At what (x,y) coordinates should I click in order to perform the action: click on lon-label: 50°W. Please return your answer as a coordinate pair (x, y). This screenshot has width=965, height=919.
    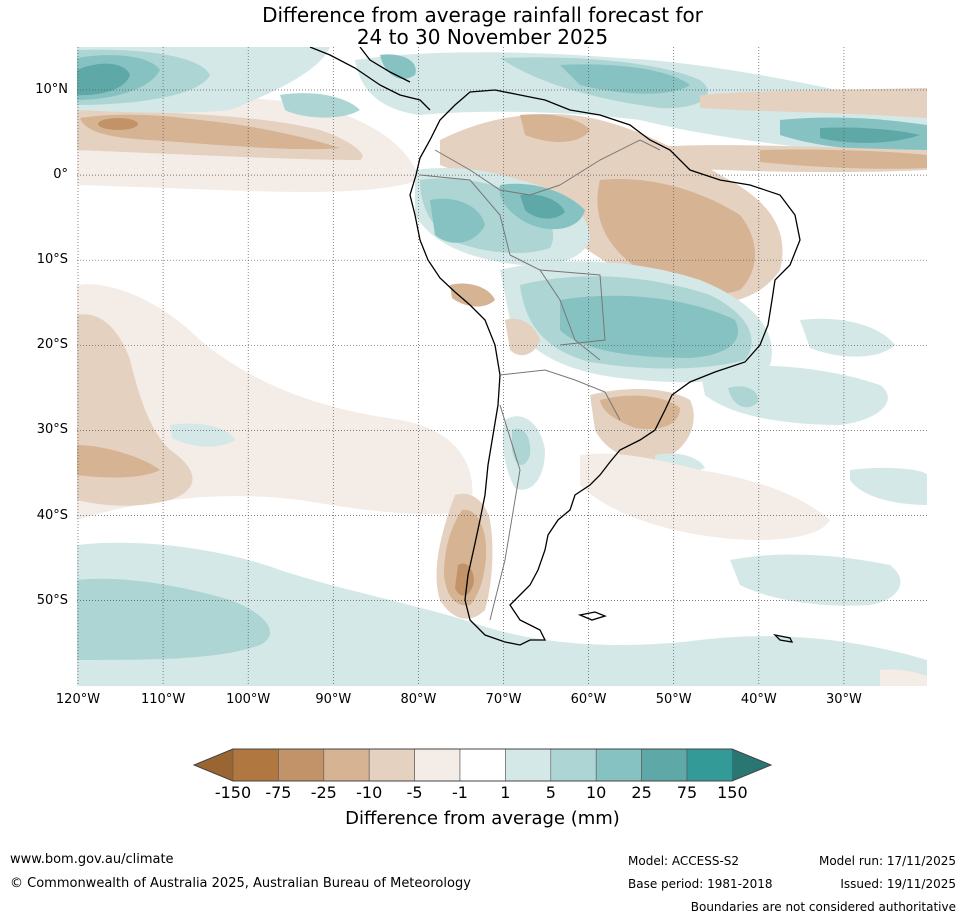
    Looking at the image, I should click on (673, 699).